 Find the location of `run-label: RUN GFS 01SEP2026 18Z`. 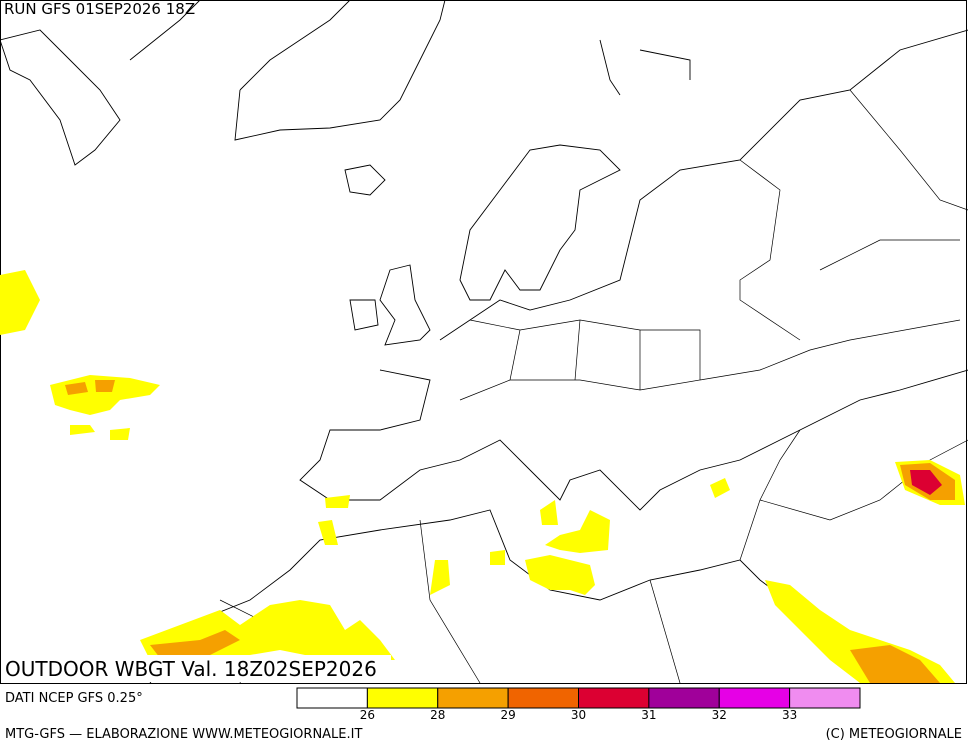

run-label: RUN GFS 01SEP2026 18Z is located at coordinates (99, 9).